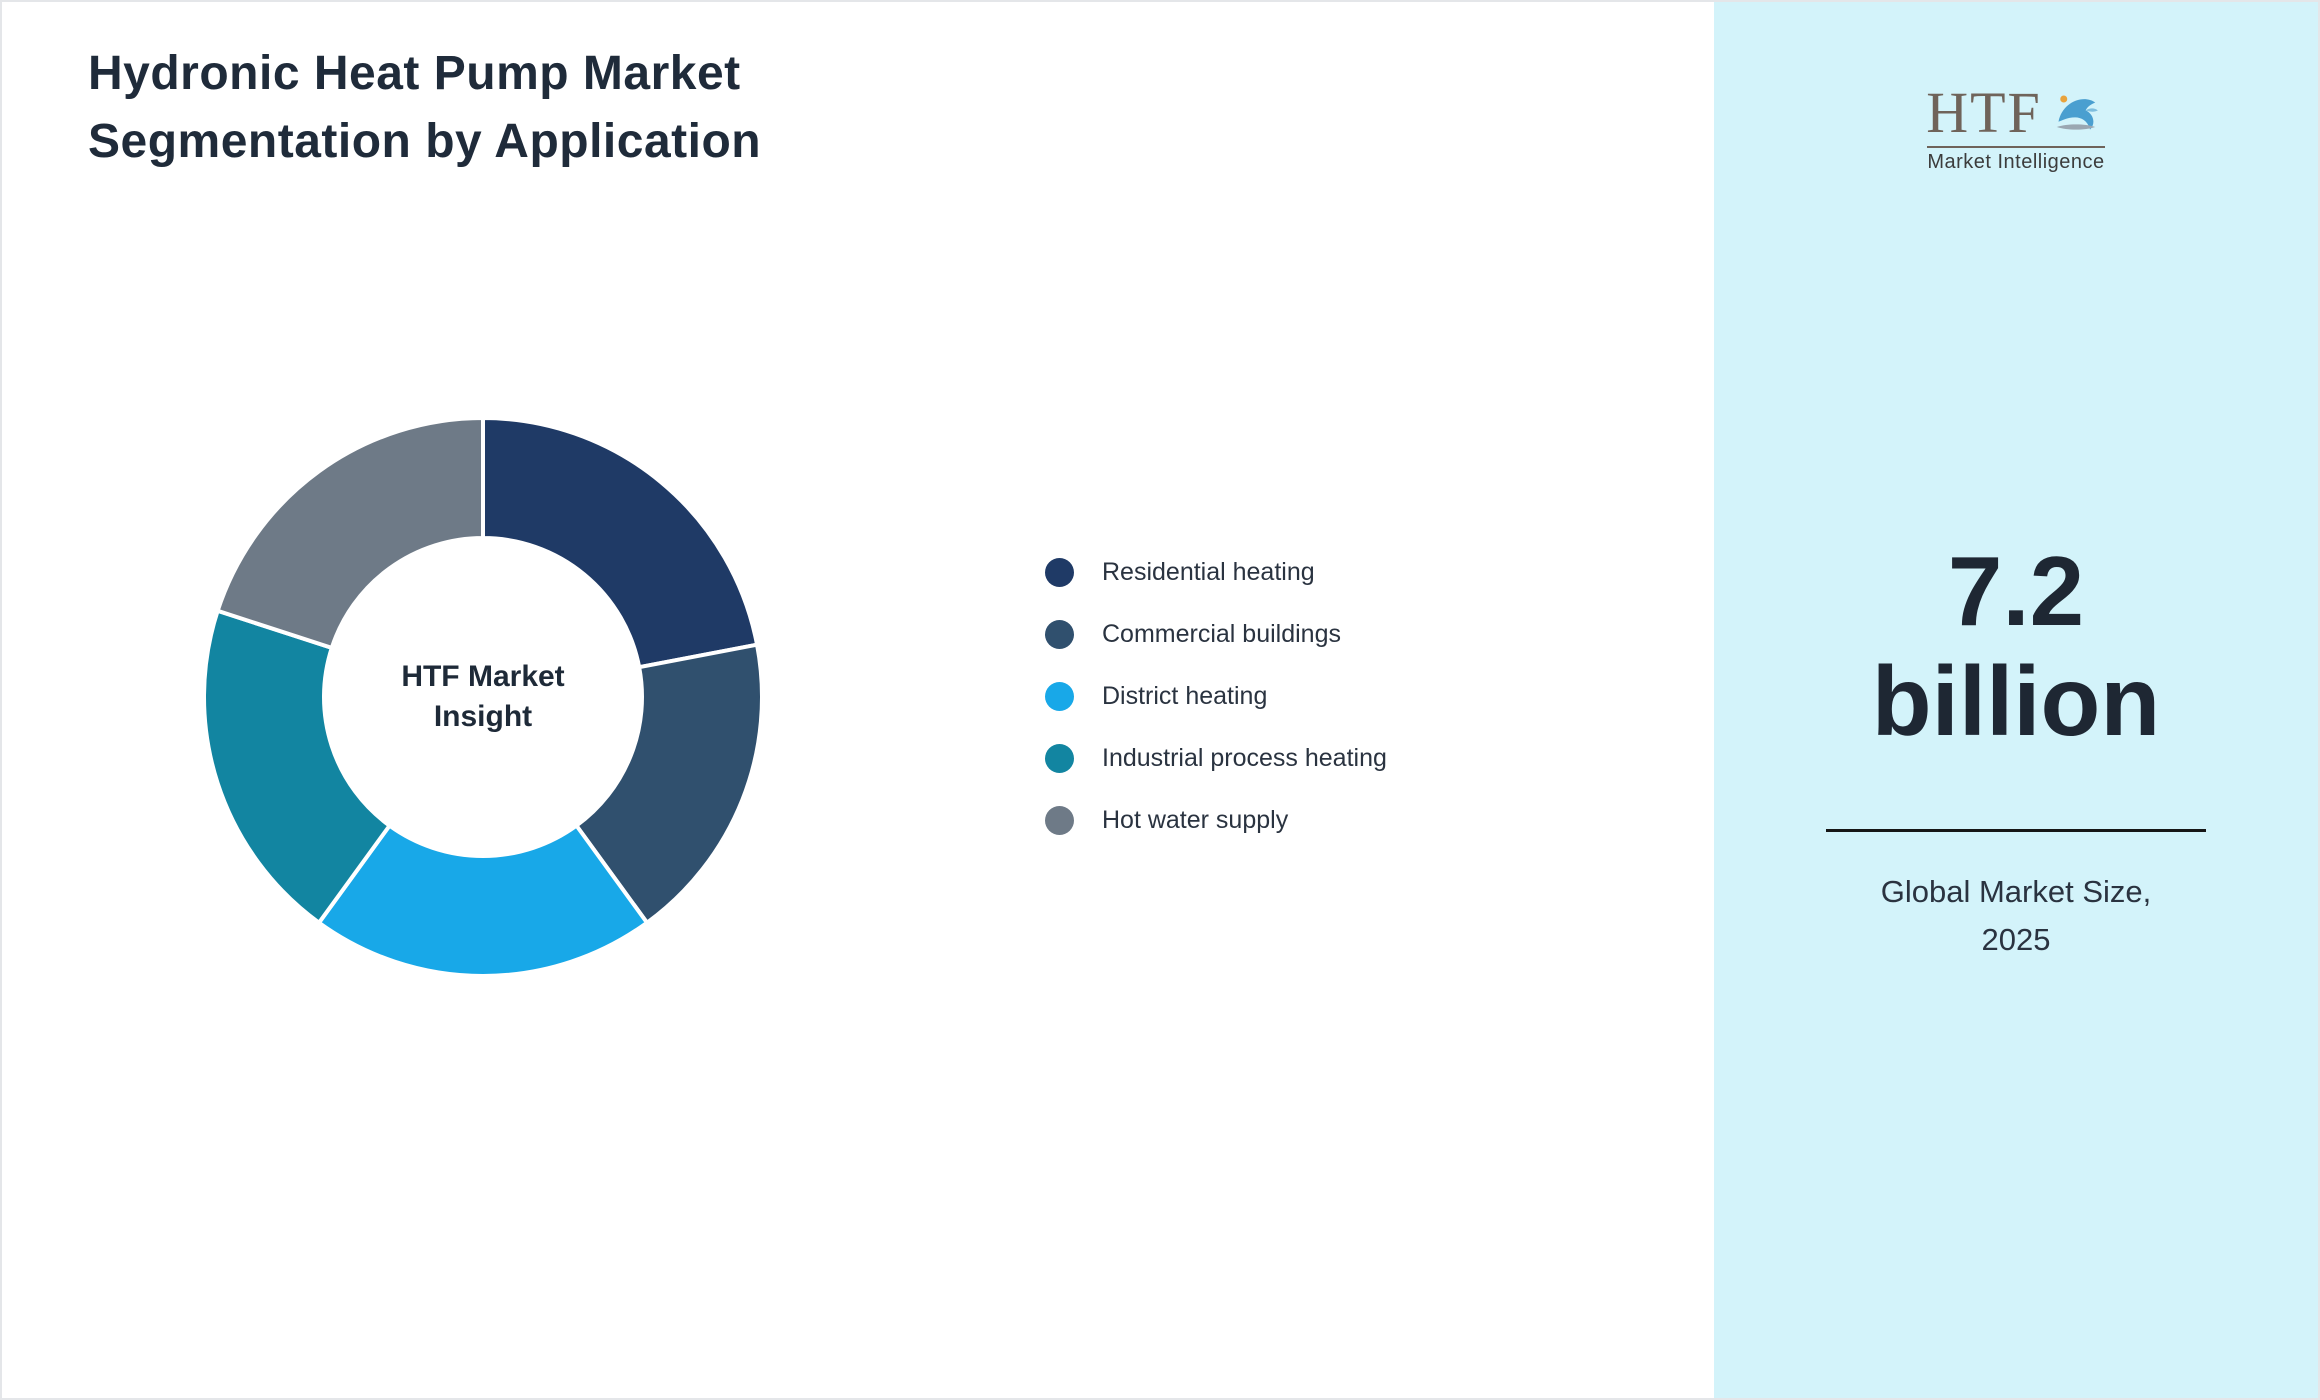  Describe the element at coordinates (1984, 112) in the screenshot. I see `htf-logo-text: HTF` at that location.